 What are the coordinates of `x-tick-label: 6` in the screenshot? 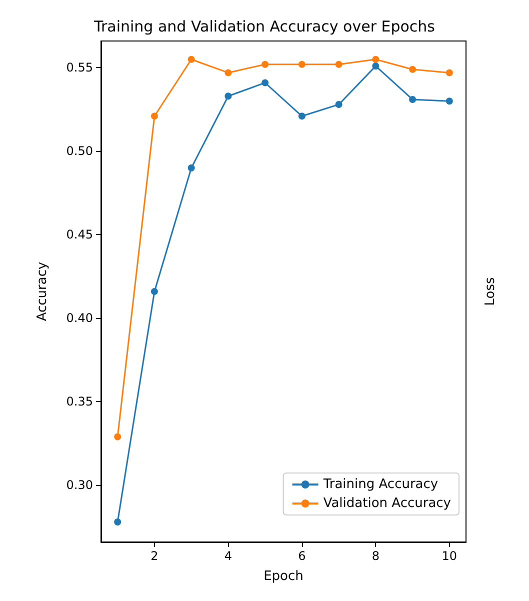 It's located at (302, 556).